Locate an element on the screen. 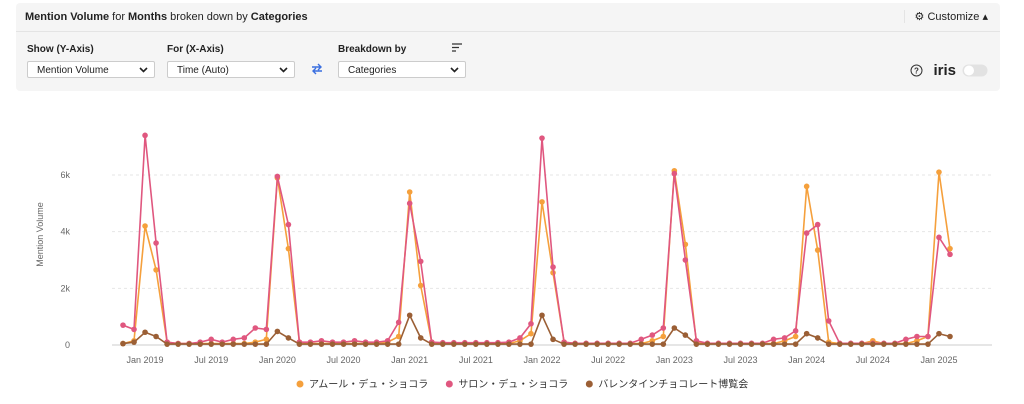 Image resolution: width=1024 pixels, height=404 pixels. title-part: Categories is located at coordinates (279, 17).